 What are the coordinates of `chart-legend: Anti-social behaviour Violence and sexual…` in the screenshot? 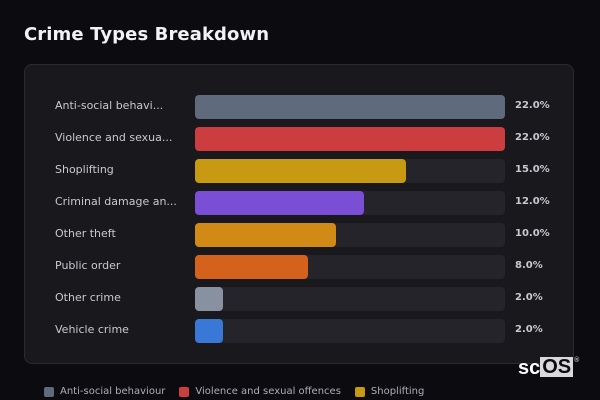 It's located at (234, 391).